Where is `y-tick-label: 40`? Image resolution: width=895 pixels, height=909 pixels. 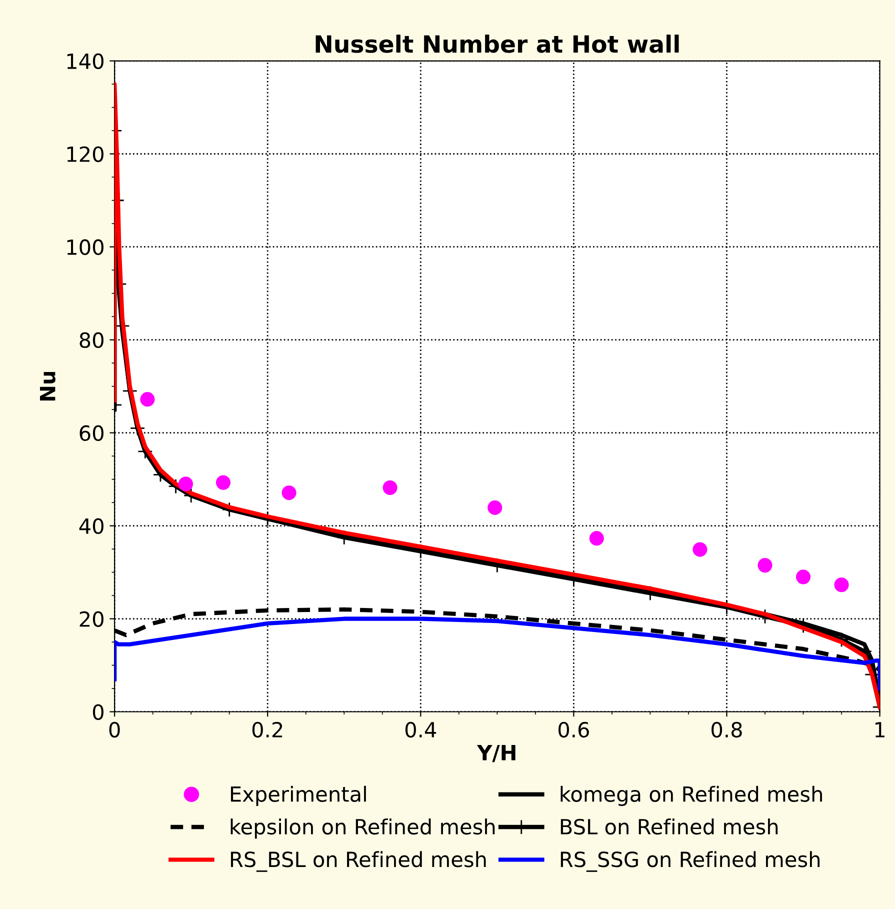
y-tick-label: 40 is located at coordinates (91, 526).